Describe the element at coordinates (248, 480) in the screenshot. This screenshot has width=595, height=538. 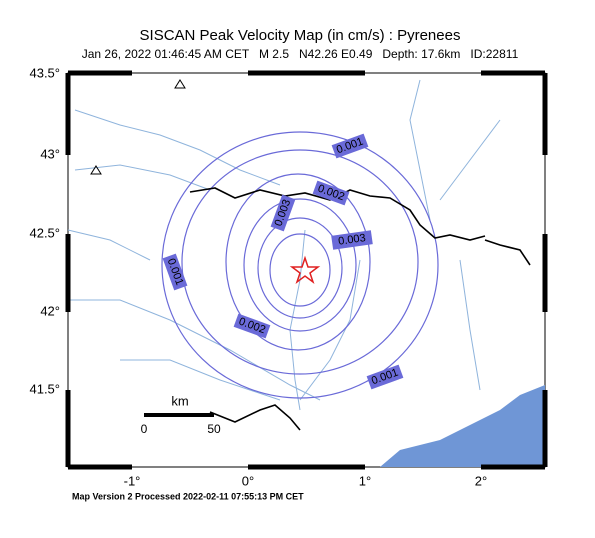
I see `lon-label: 0°` at that location.